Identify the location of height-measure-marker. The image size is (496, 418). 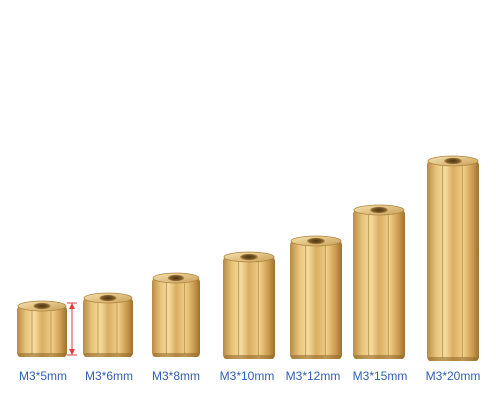
(72, 329).